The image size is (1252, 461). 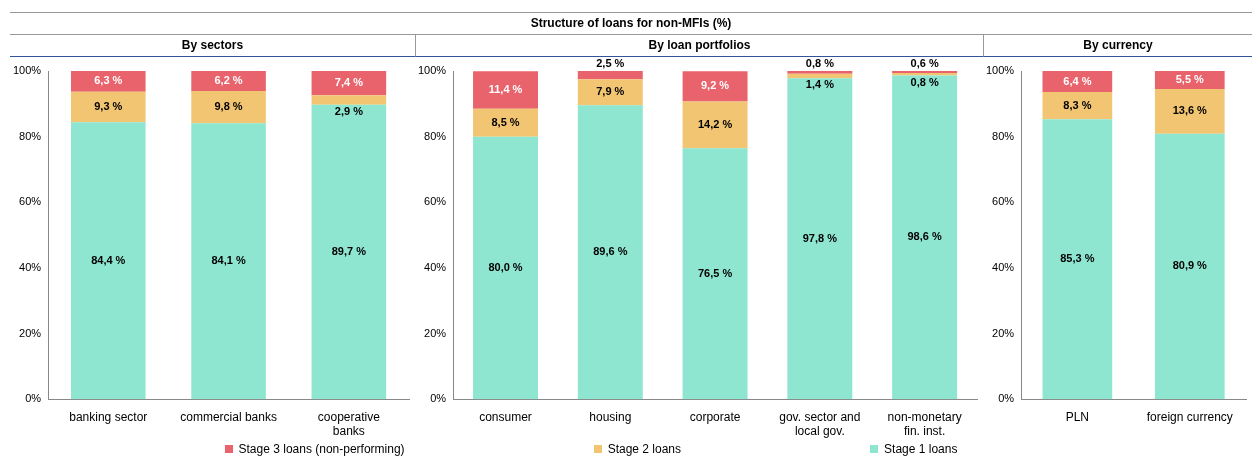 What do you see at coordinates (610, 63) in the screenshot?
I see `data-label: 2,5 %` at bounding box center [610, 63].